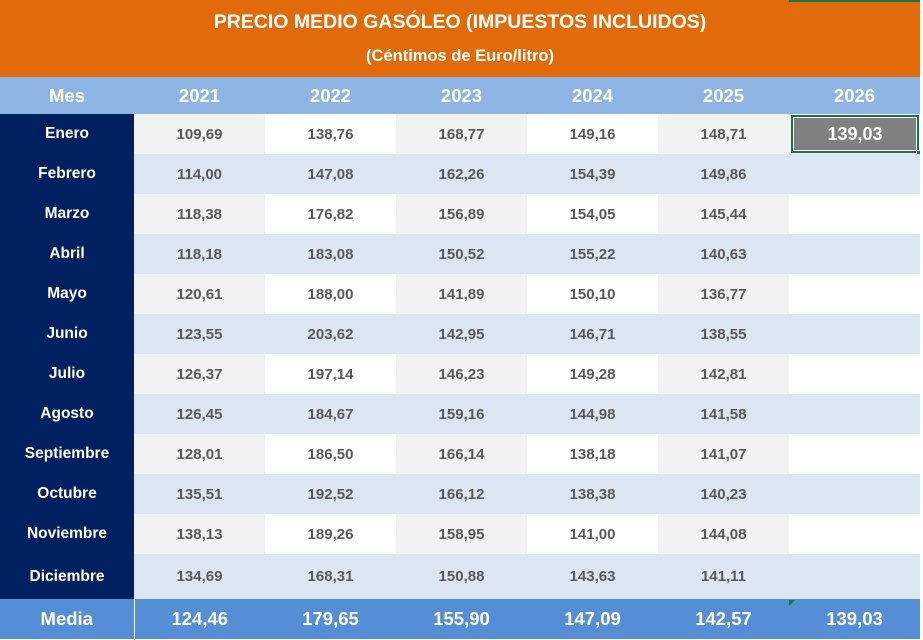  What do you see at coordinates (199, 374) in the screenshot?
I see `value-cell: 126,37` at bounding box center [199, 374].